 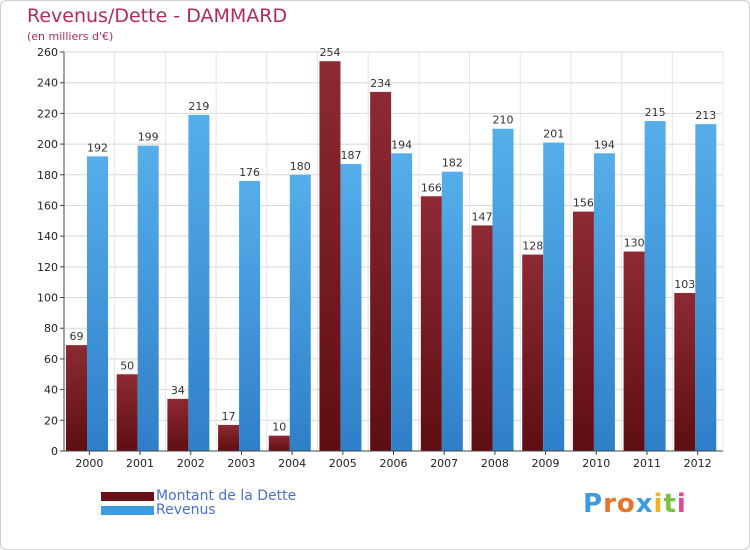 What do you see at coordinates (97, 147) in the screenshot?
I see `data-label: 192` at bounding box center [97, 147].